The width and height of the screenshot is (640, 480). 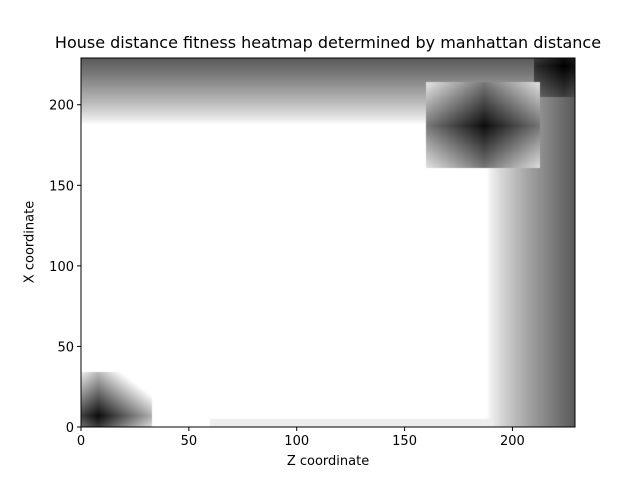 What do you see at coordinates (30, 242) in the screenshot?
I see `y-axis-label: X coordinate` at bounding box center [30, 242].